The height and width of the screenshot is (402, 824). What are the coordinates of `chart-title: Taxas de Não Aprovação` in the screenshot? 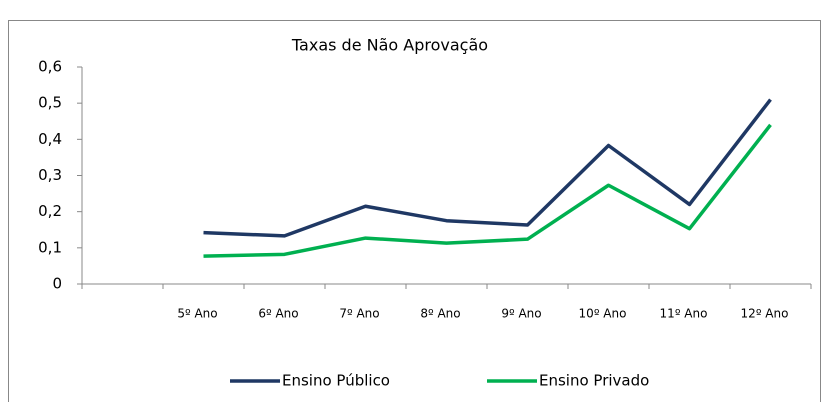 It's located at (389, 45).